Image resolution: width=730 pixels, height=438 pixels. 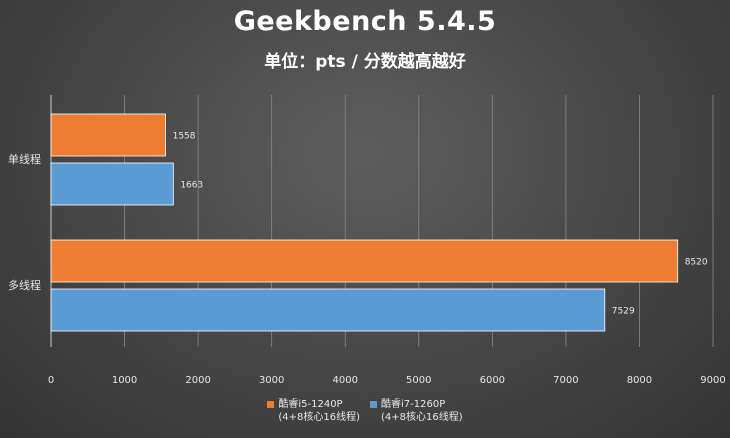 I want to click on chart-title: Geekbench 5.4.5, so click(x=365, y=21).